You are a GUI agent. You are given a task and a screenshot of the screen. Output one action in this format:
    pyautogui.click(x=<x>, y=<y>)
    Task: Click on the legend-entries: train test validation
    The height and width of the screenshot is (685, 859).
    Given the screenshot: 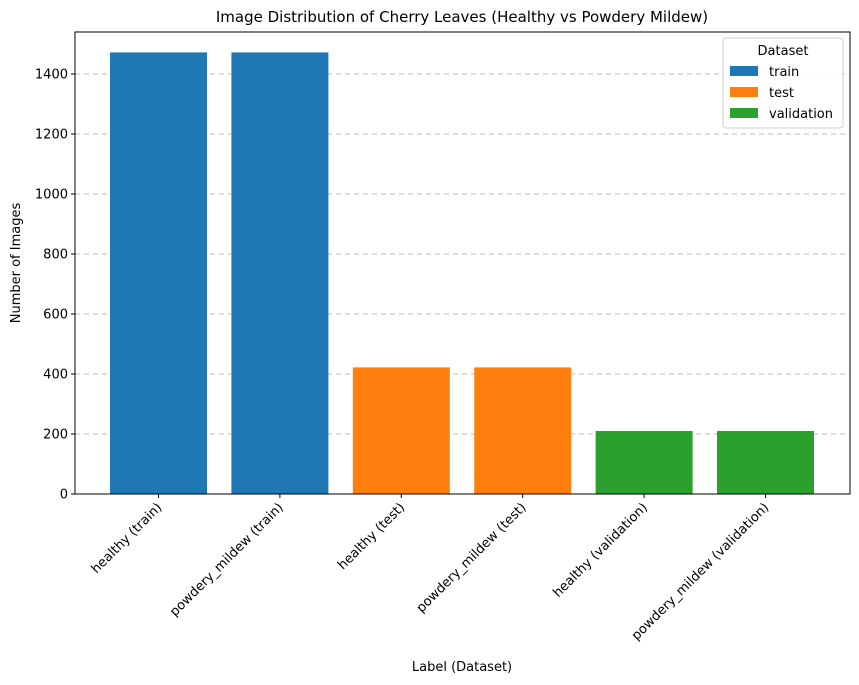 What is the action you would take?
    pyautogui.click(x=781, y=93)
    